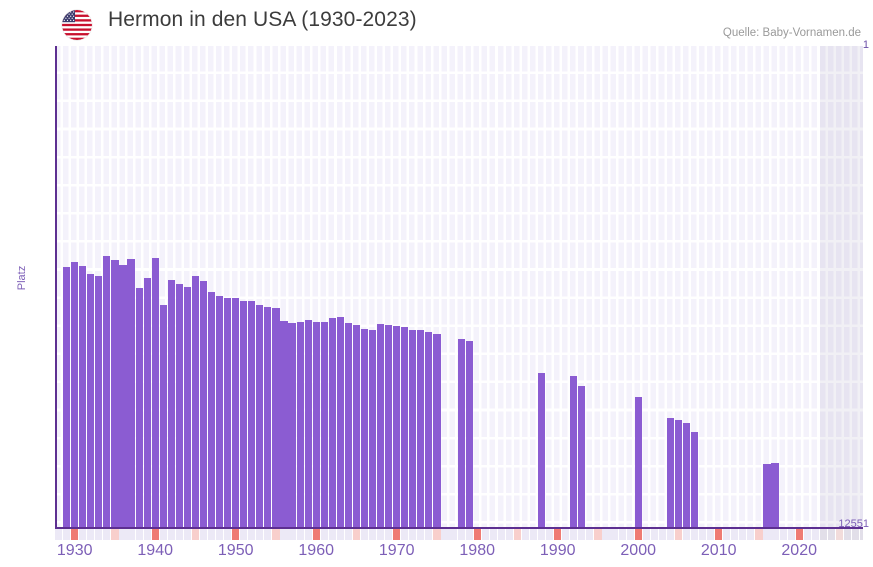 This screenshot has height=567, width=873. I want to click on bar-1931, so click(83, 397).